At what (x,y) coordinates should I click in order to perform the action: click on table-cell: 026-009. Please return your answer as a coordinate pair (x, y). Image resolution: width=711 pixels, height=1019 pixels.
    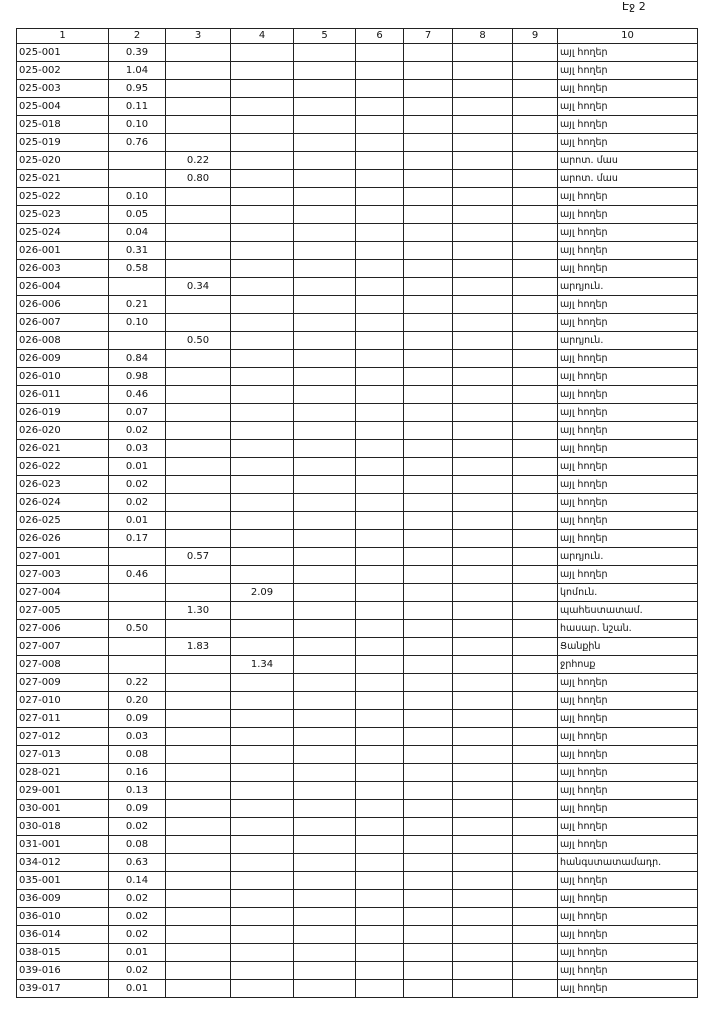
    Looking at the image, I should click on (62, 358).